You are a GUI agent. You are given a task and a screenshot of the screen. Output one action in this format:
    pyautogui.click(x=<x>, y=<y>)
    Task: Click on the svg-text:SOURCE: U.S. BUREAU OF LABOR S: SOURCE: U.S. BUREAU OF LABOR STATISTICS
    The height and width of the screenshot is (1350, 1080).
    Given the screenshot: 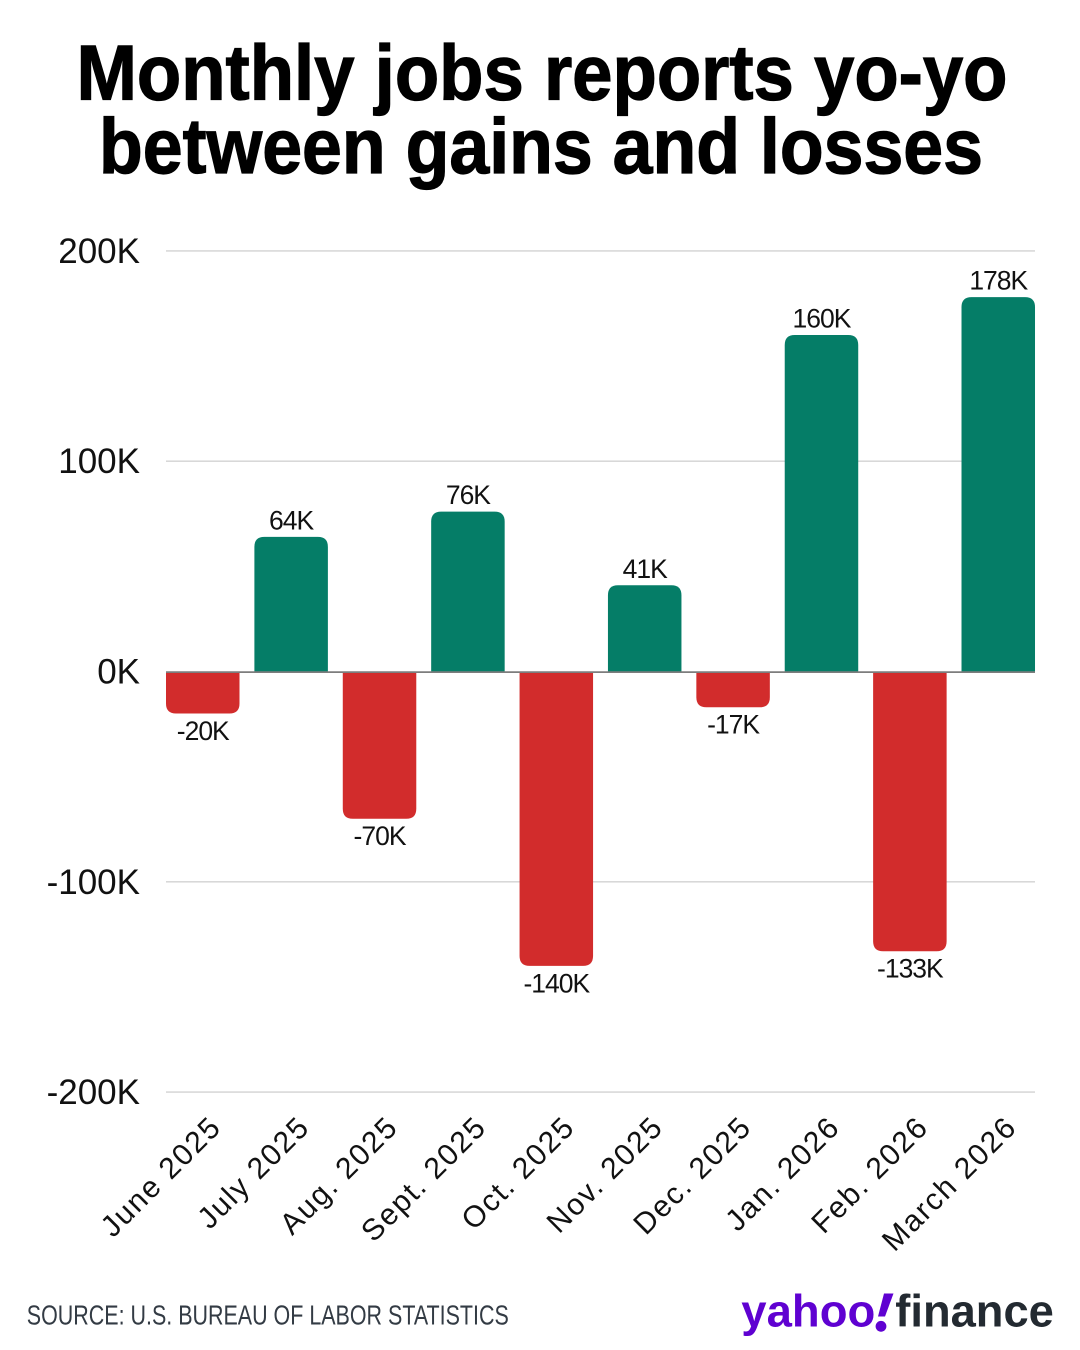 What is the action you would take?
    pyautogui.click(x=268, y=1314)
    